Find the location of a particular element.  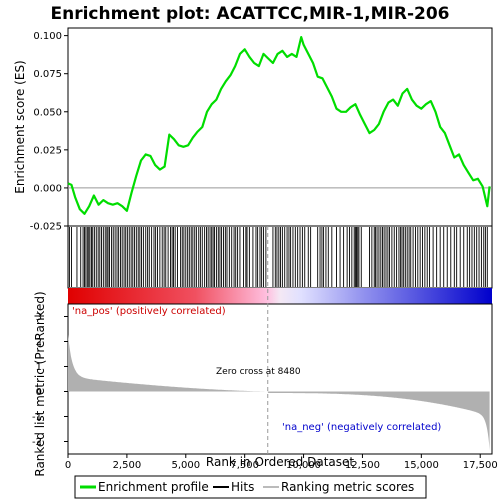

legend-label-enrichment: Enrichment profile is located at coordinates (153, 487).